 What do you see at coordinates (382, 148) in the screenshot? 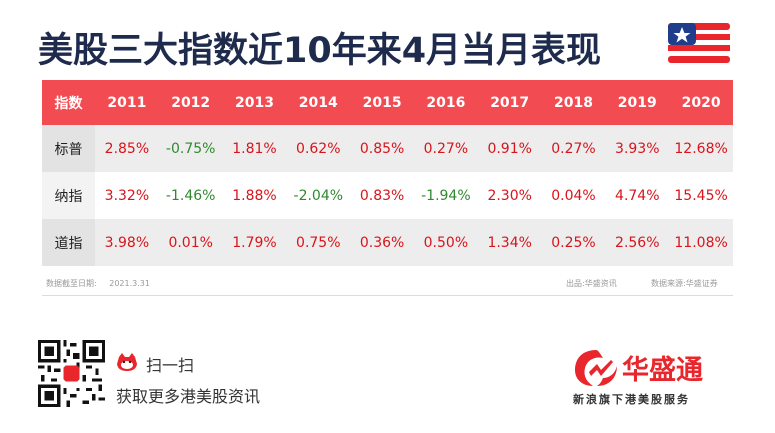
I see `value-cell: 0.85%` at bounding box center [382, 148].